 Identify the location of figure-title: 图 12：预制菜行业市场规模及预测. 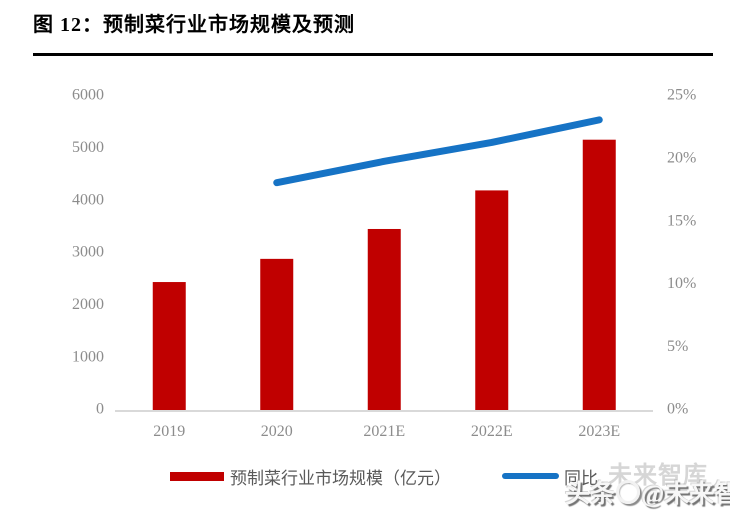
(194, 25).